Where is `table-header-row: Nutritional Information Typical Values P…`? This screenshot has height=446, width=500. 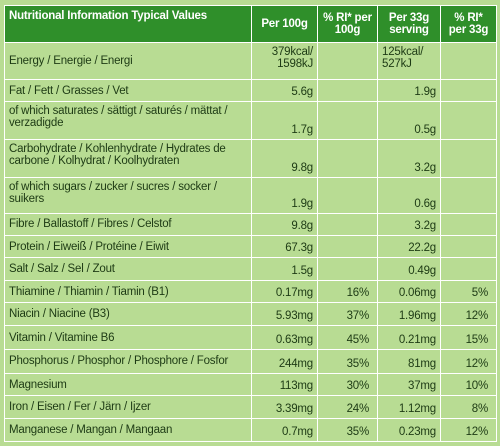 table-header-row: Nutritional Information Typical Values P… is located at coordinates (250, 24).